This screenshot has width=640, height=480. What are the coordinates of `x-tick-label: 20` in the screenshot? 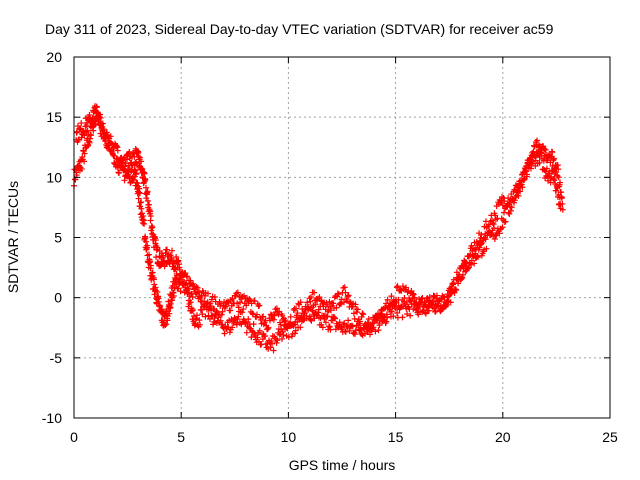 It's located at (503, 437).